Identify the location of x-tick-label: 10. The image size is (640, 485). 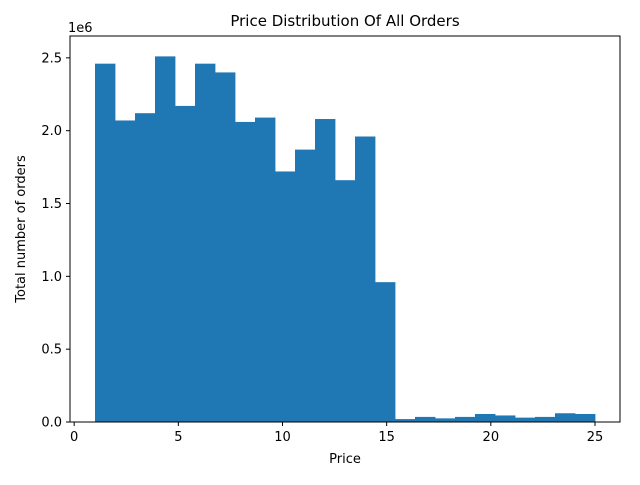
(282, 437).